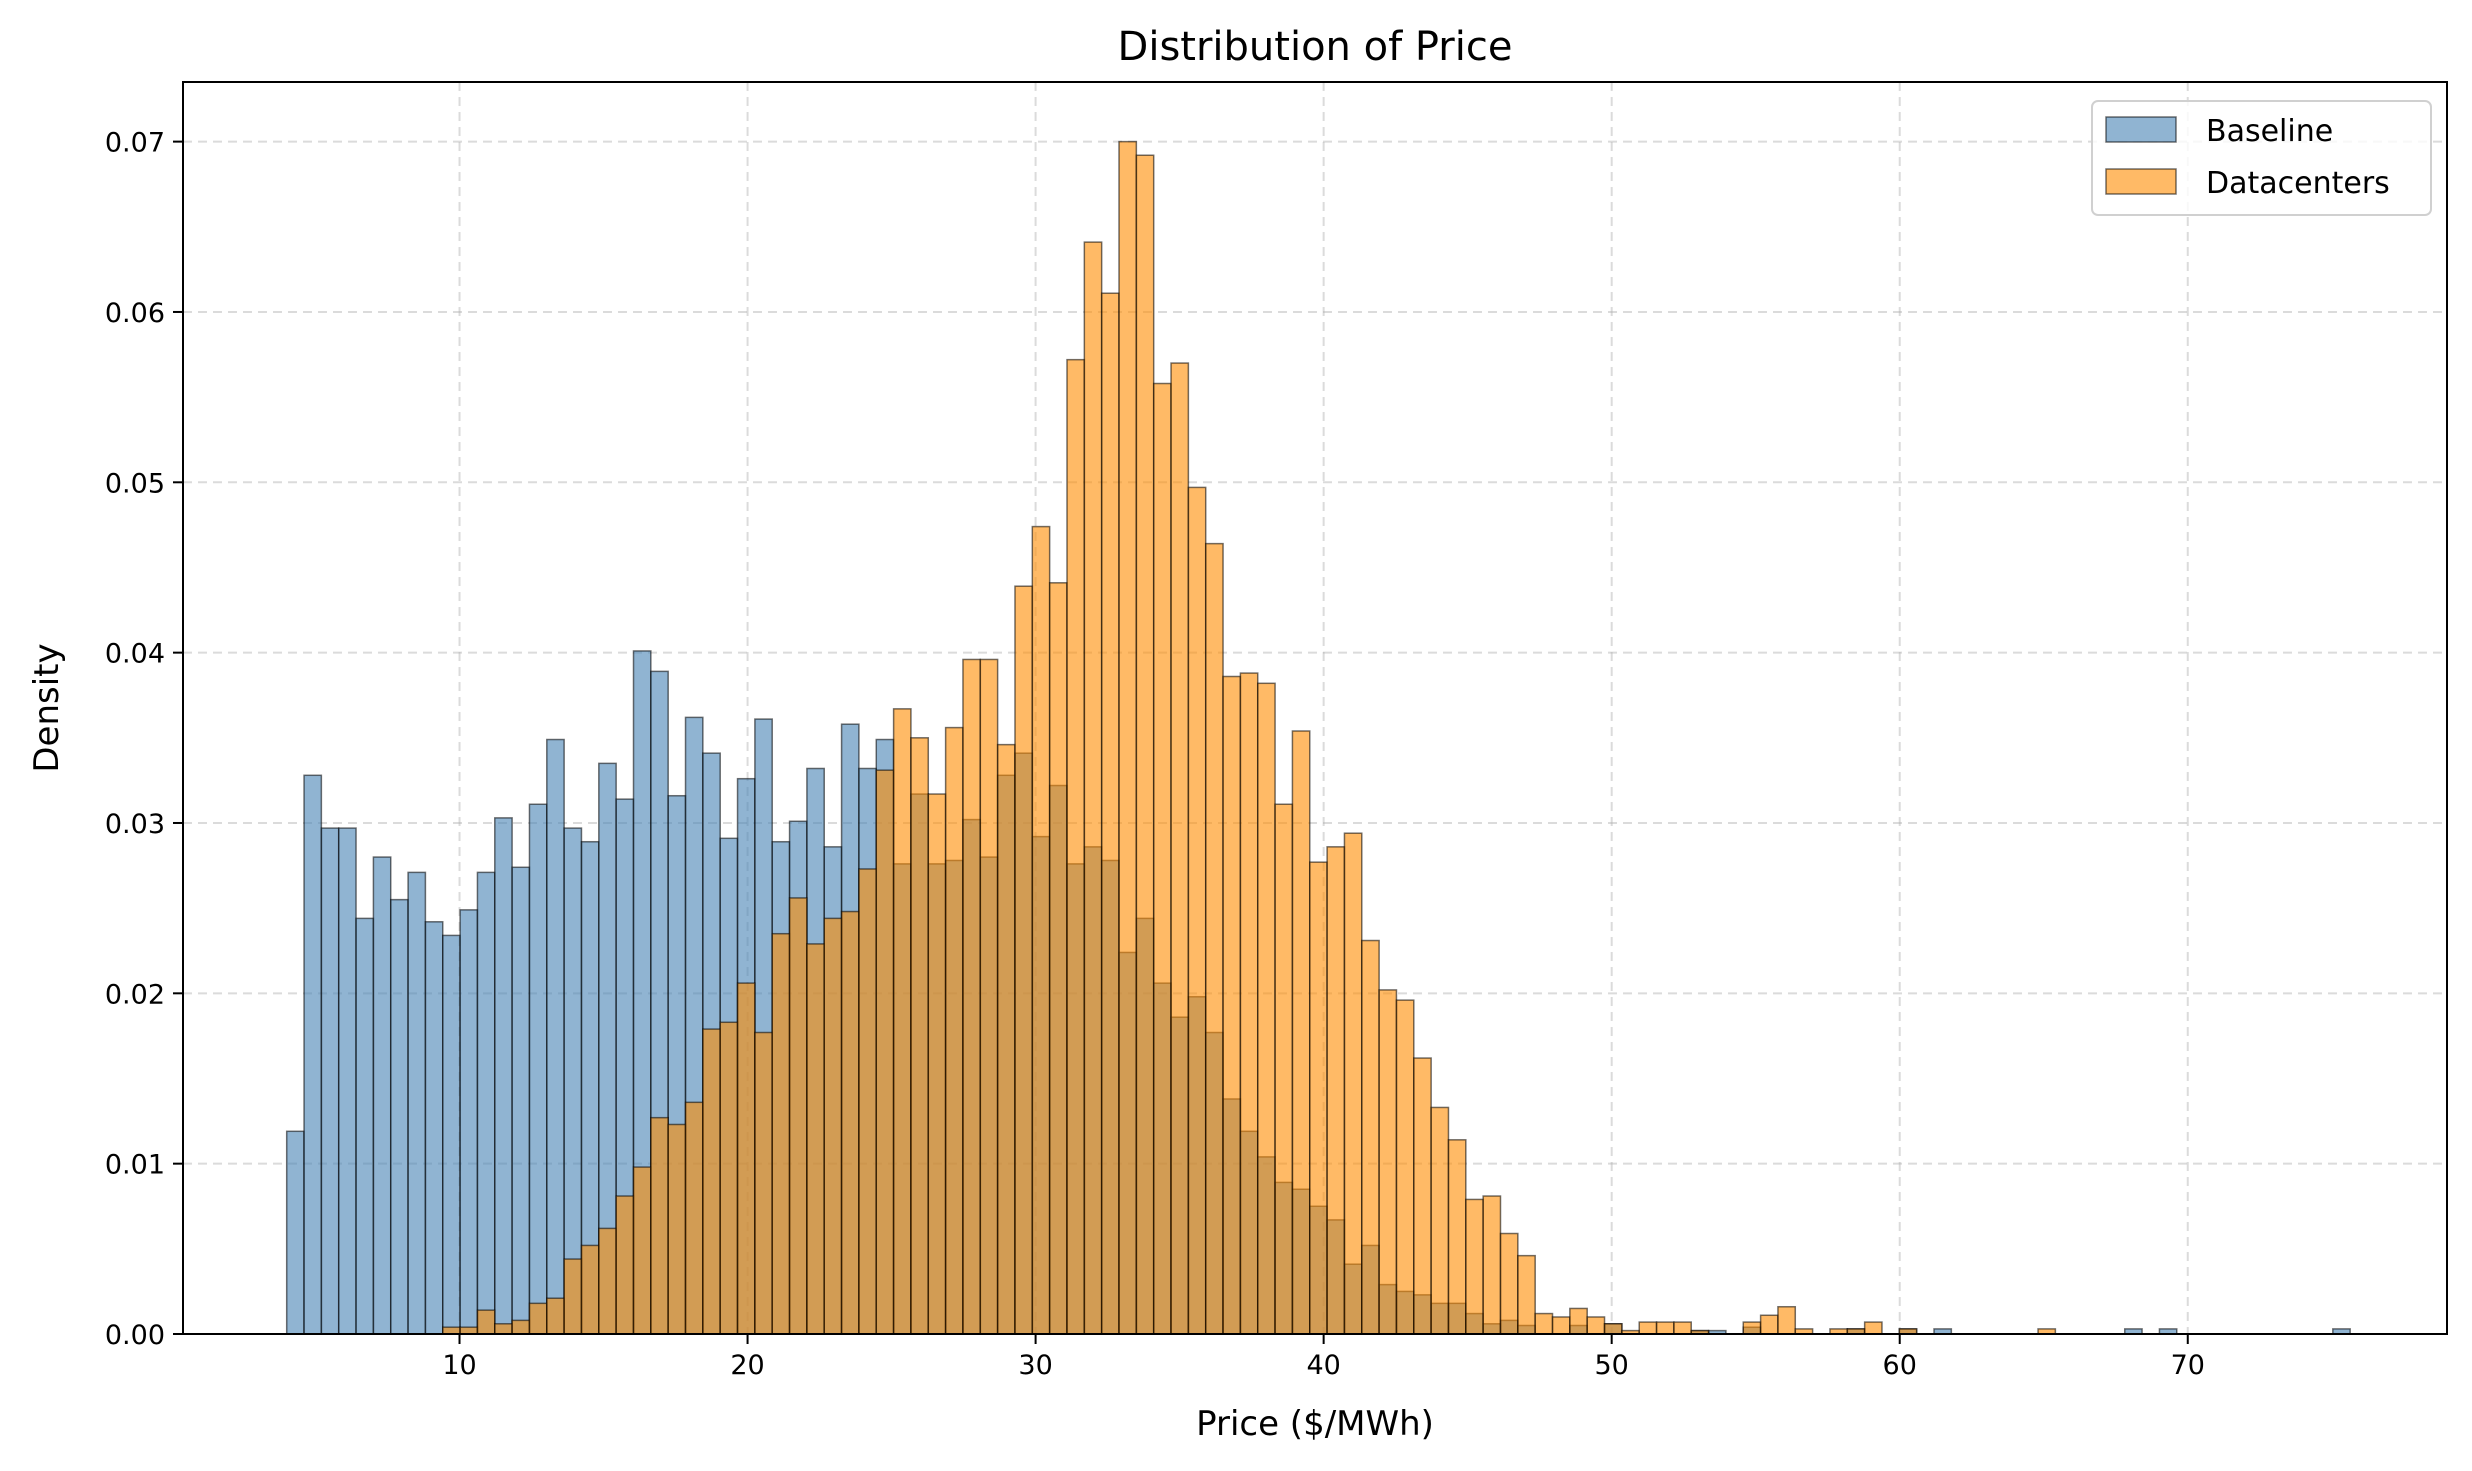  Describe the element at coordinates (459, 1365) in the screenshot. I see `x-tick-label: 10` at that location.